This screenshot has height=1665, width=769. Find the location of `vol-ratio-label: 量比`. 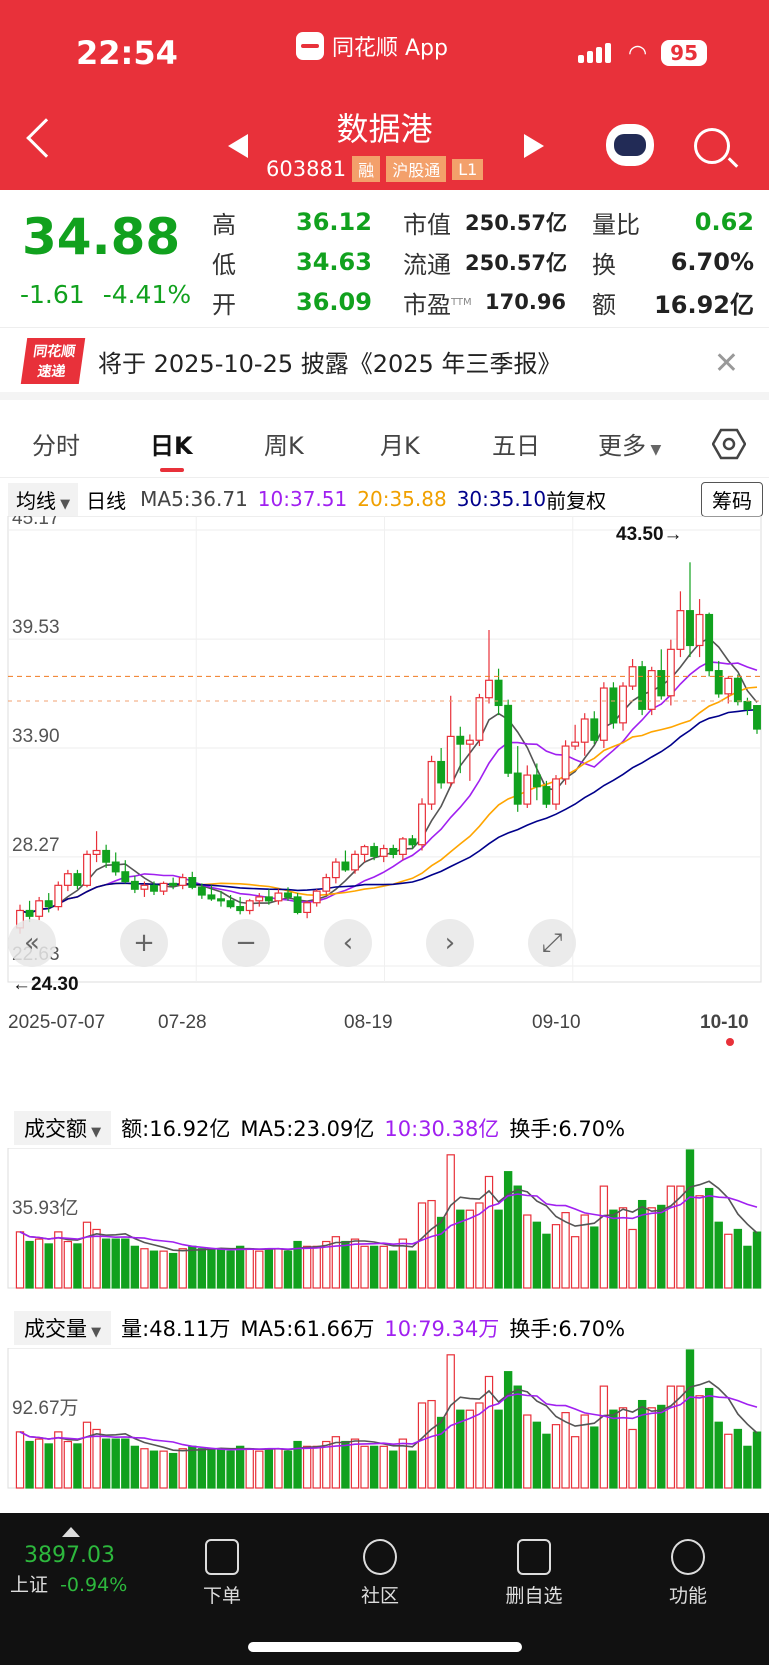

vol-ratio-label: 量比 is located at coordinates (616, 224).